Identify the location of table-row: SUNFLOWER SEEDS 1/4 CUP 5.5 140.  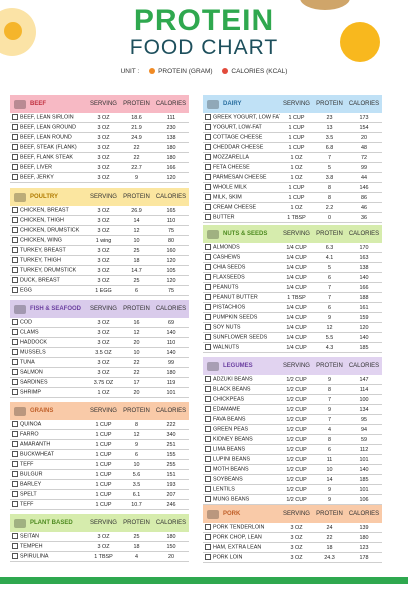
(292, 338).